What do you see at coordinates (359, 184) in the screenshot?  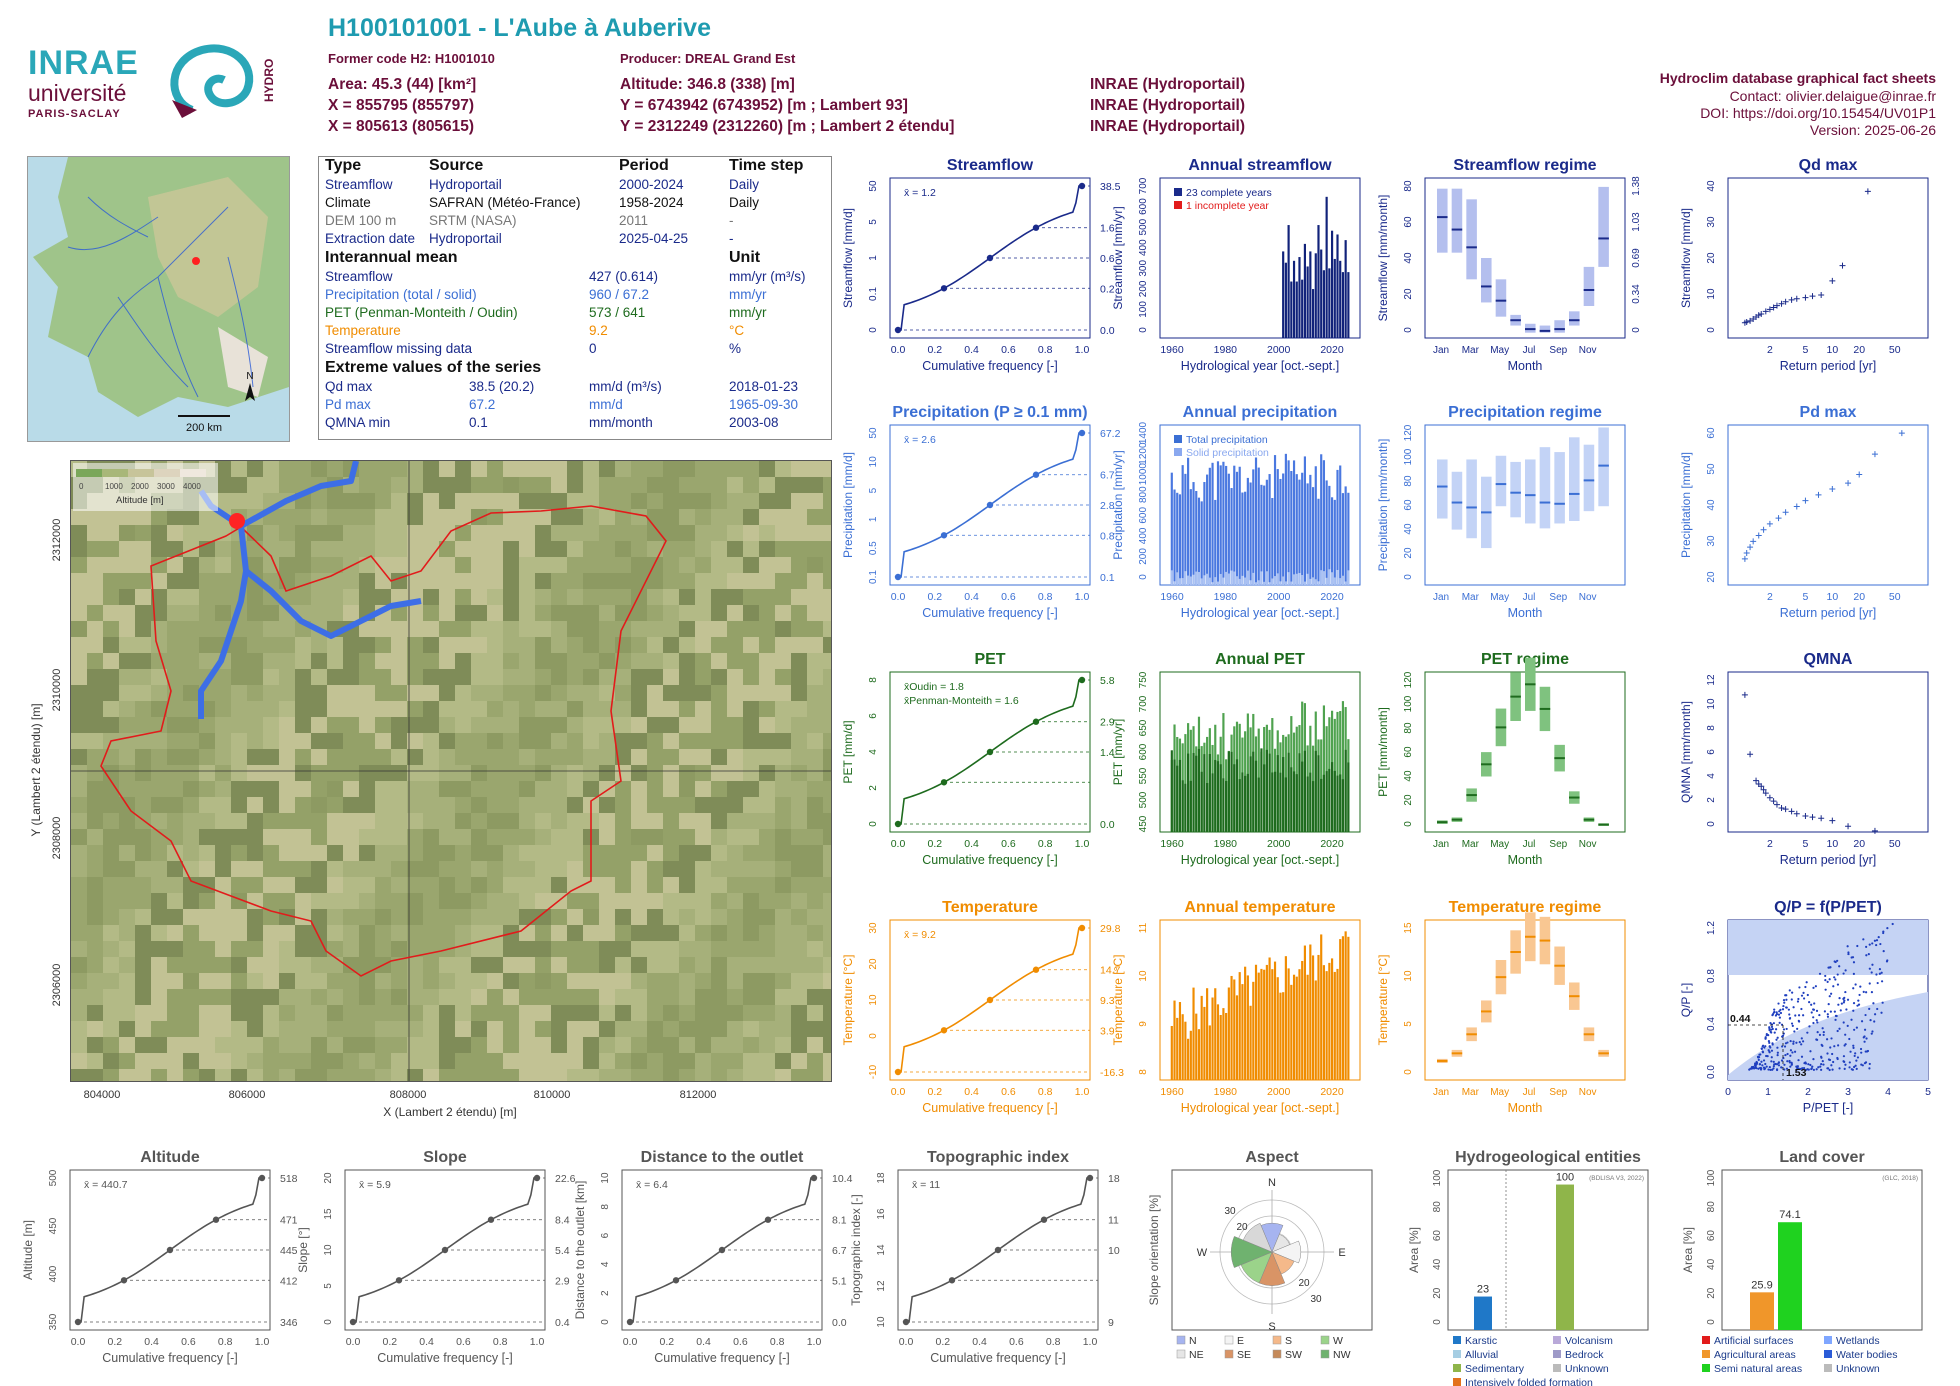 I see `info-row-0-0: Streamflow` at bounding box center [359, 184].